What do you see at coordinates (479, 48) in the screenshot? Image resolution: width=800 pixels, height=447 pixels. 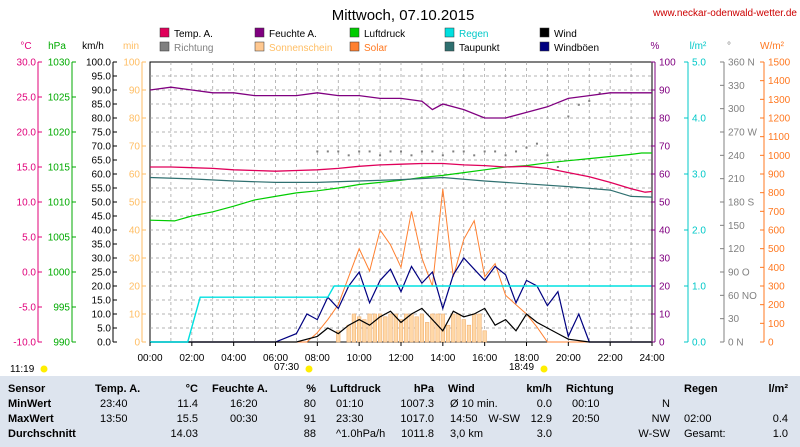 I see `legend-label: Taupunkt` at bounding box center [479, 48].